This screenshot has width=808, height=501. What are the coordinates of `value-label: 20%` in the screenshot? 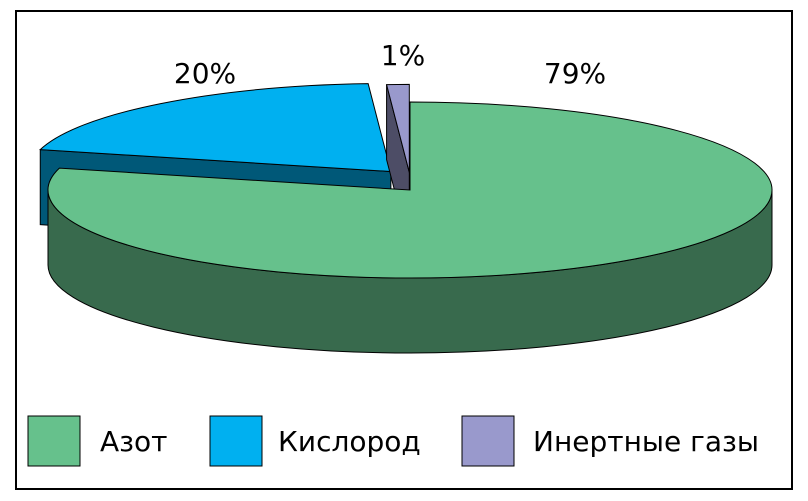 It's located at (205, 73).